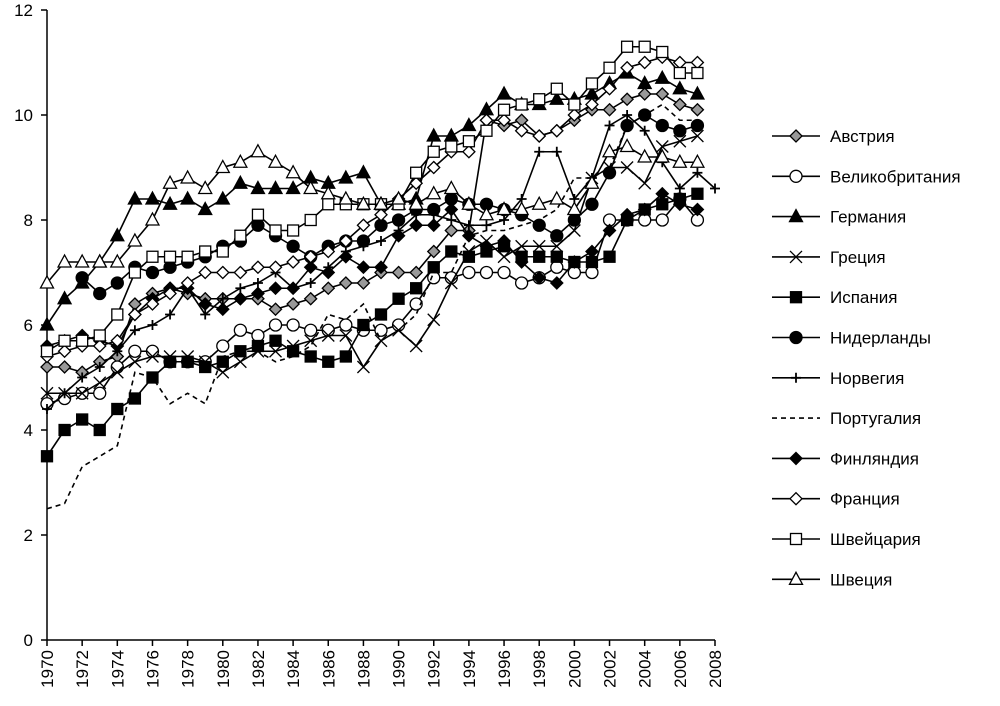 Image resolution: width=1000 pixels, height=706 pixels. Describe the element at coordinates (258, 669) in the screenshot. I see `x-tick-label: 1982` at that location.